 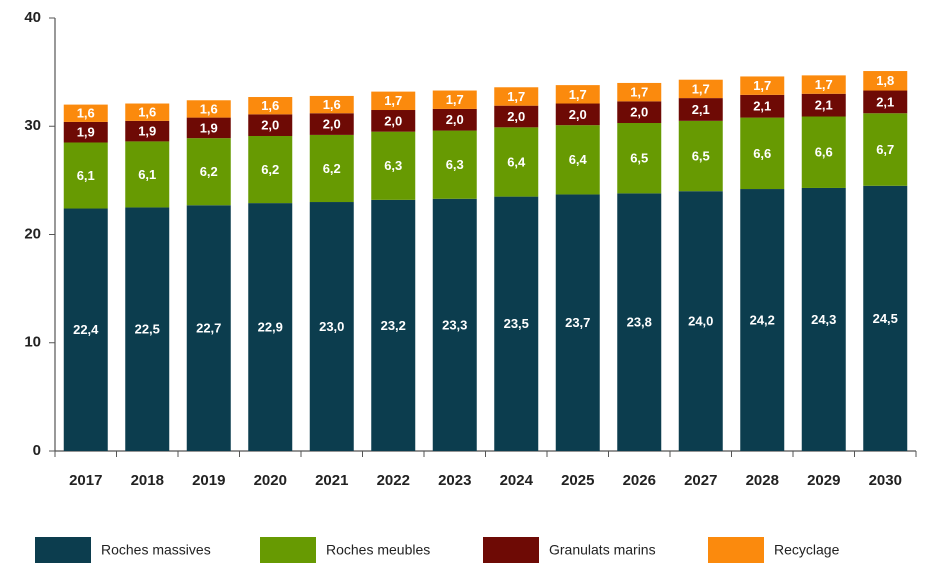 I want to click on x-tick-label: 2020, so click(x=270, y=480).